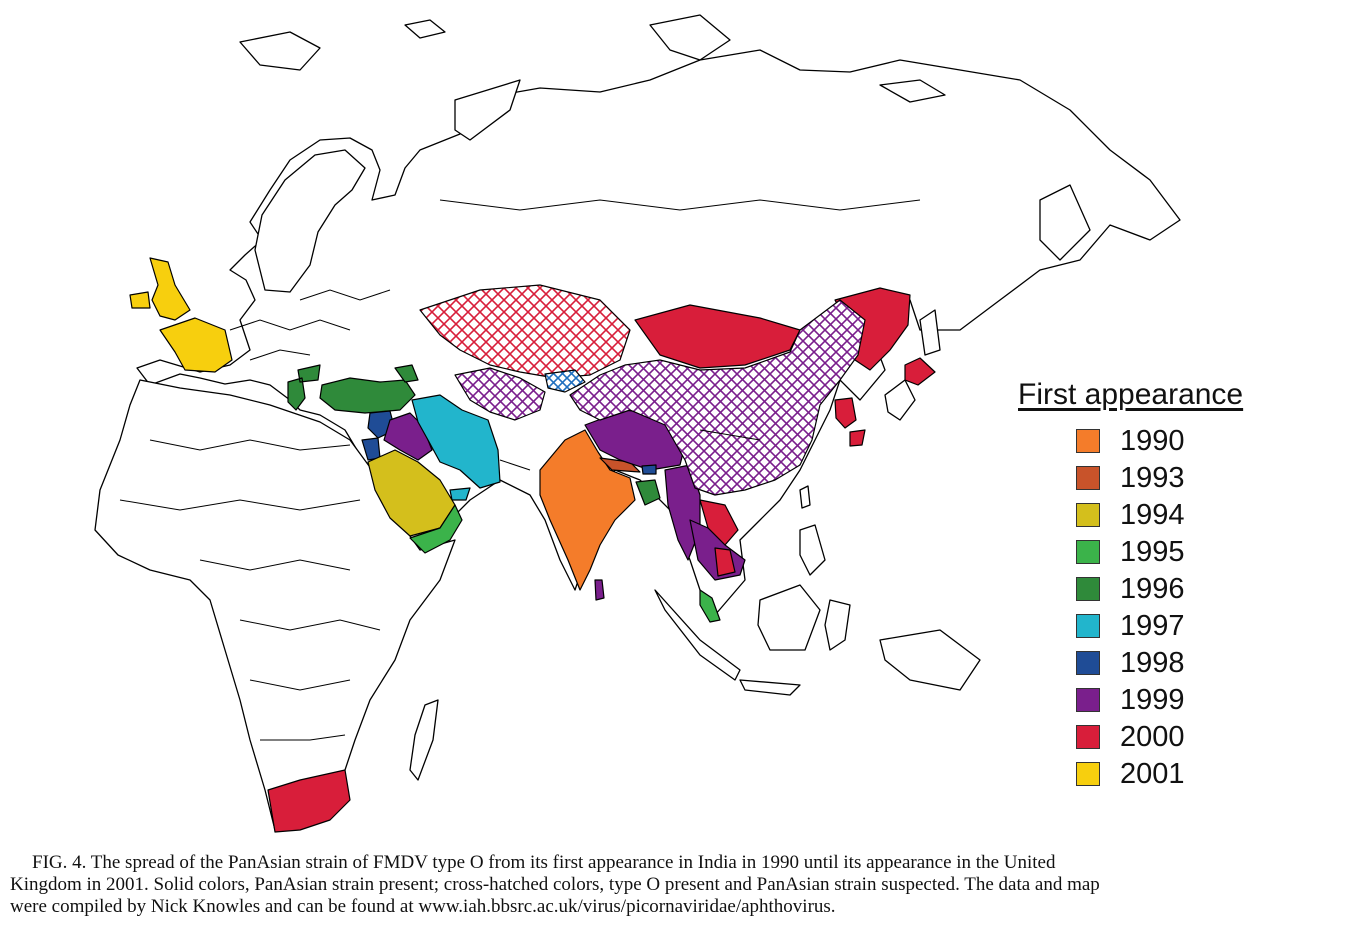 This screenshot has width=1347, height=936. Describe the element at coordinates (812, 550) in the screenshot. I see `philippines` at that location.